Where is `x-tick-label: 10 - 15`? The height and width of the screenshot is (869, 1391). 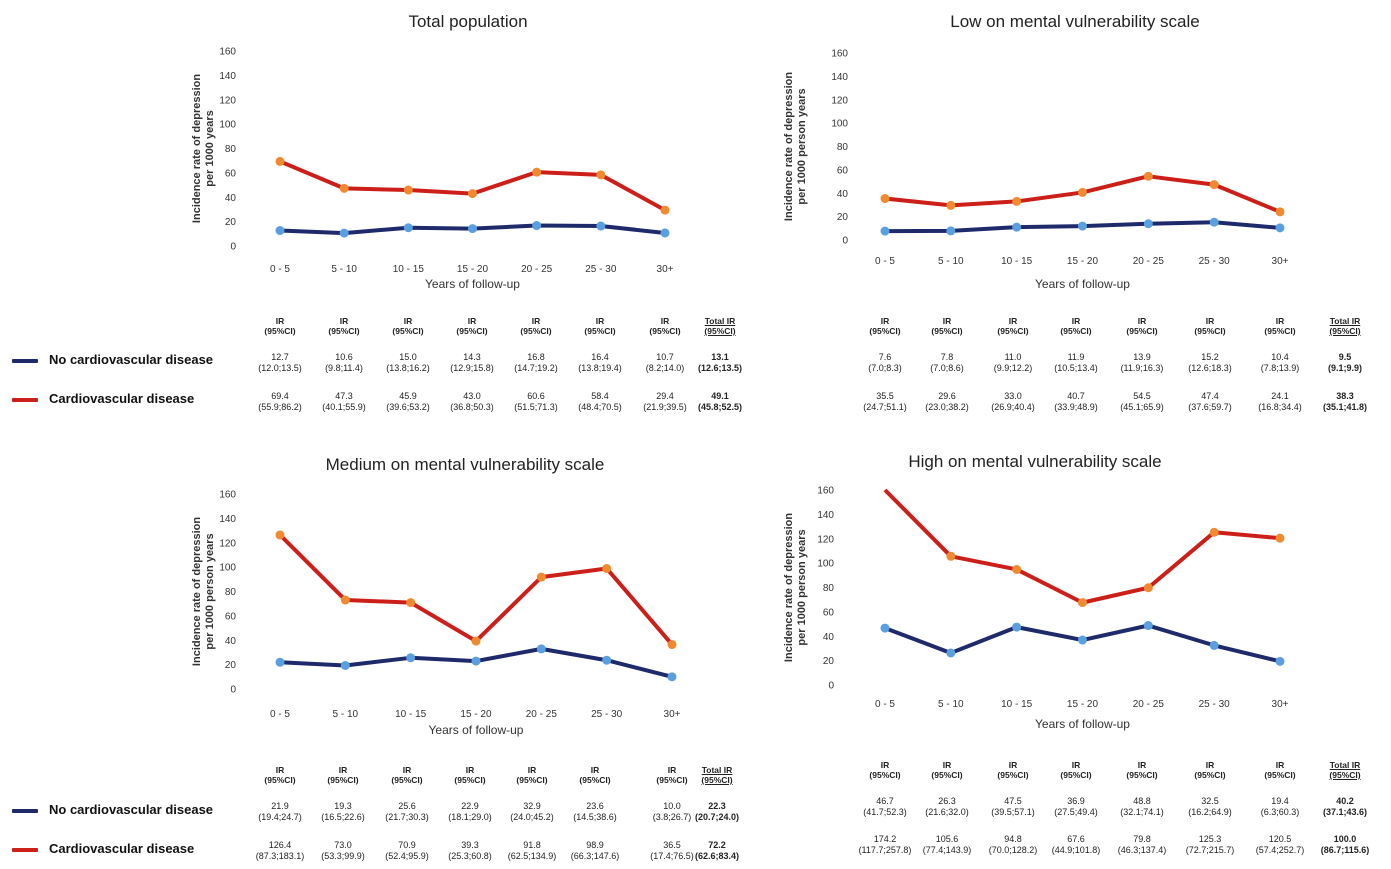
x-tick-label: 10 - 15 is located at coordinates (1017, 261).